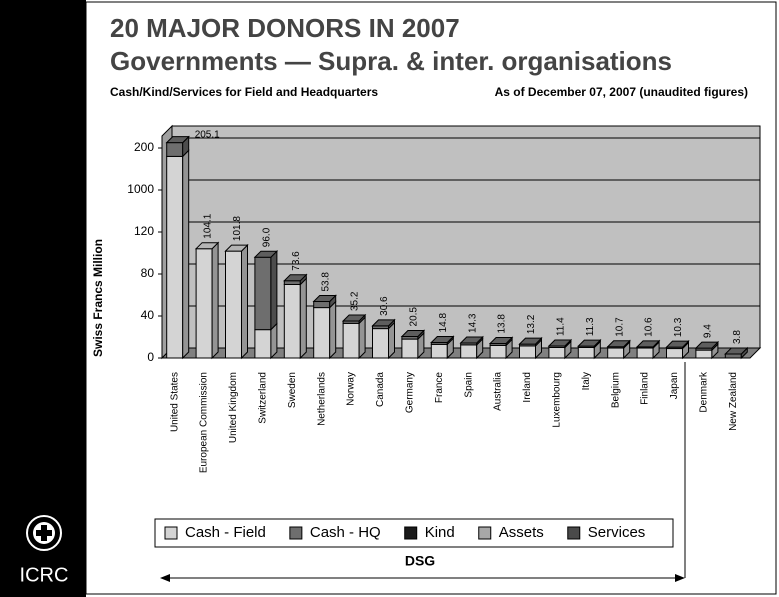  I want to click on x-tick-label: United Kingdom, so click(233, 407).